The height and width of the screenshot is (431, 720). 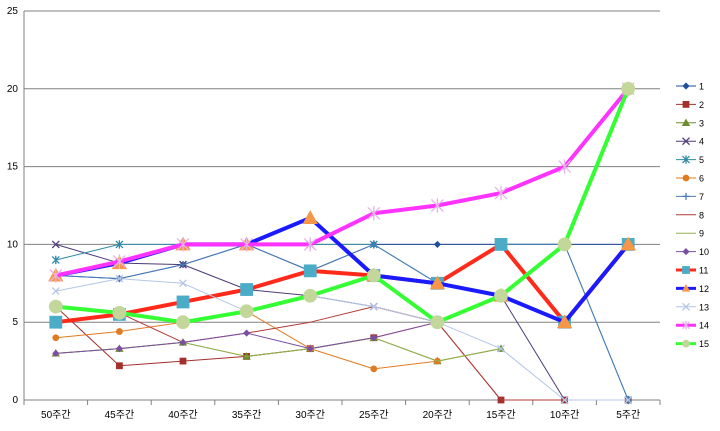 What do you see at coordinates (704, 307) in the screenshot?
I see `legend-label: 13` at bounding box center [704, 307].